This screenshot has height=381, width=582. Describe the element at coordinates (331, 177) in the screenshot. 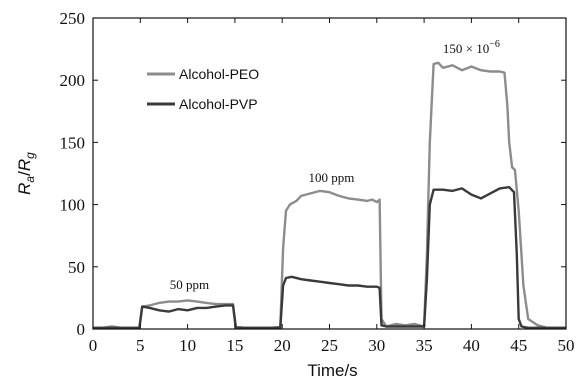

I see `annotation-label: 100 ppm` at that location.